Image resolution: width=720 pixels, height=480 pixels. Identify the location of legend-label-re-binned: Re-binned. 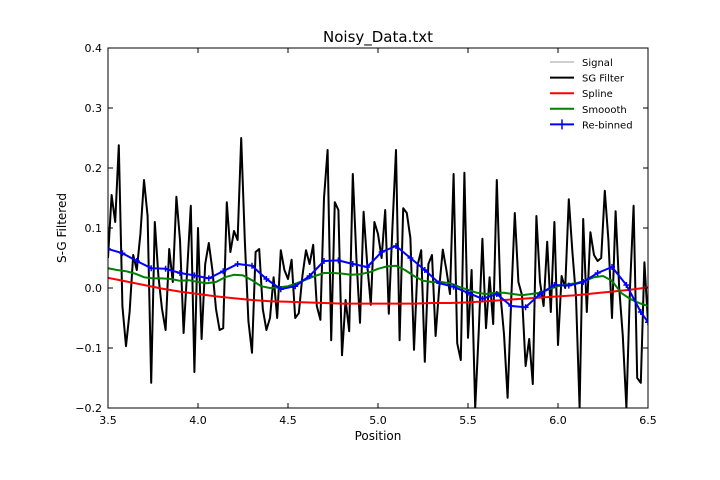
(607, 125).